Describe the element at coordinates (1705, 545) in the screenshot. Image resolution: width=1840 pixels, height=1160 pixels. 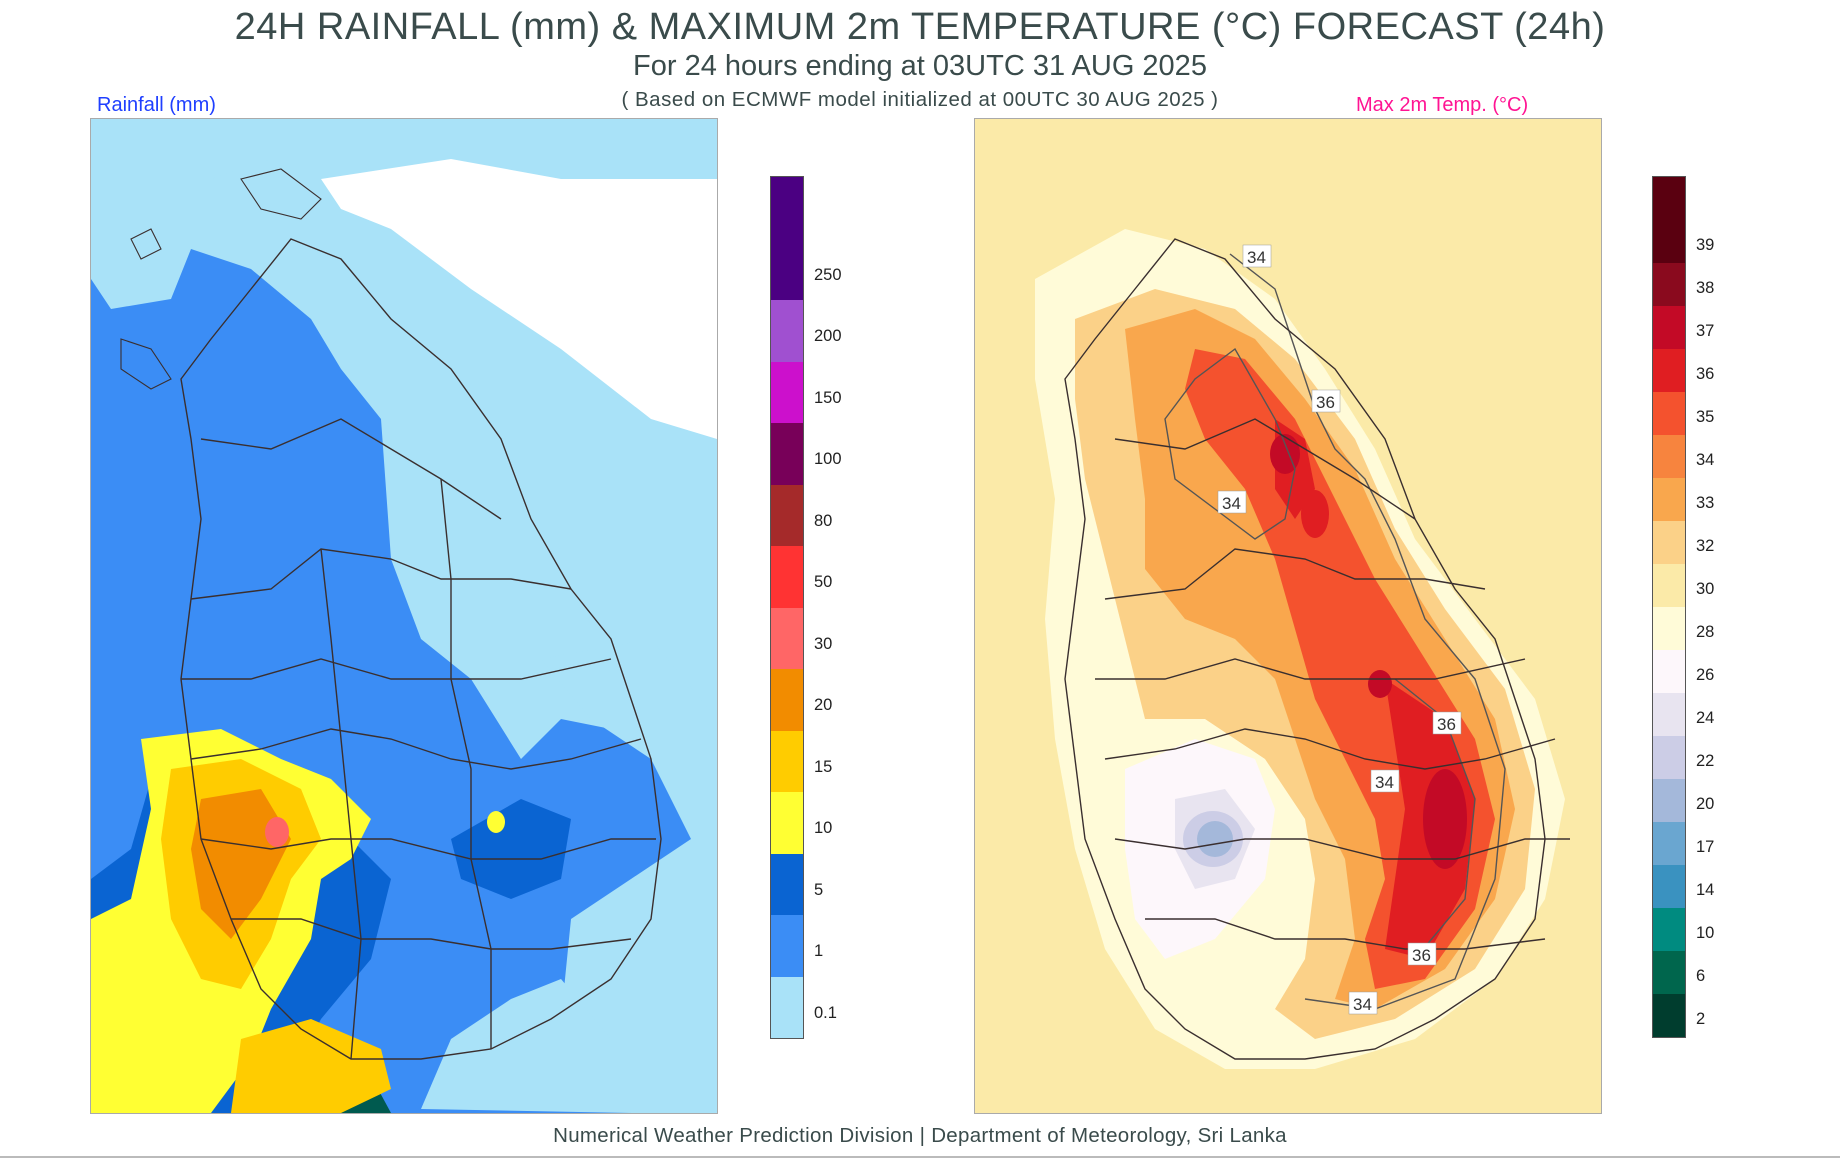
I see `colorbar-tick-label: 32` at that location.